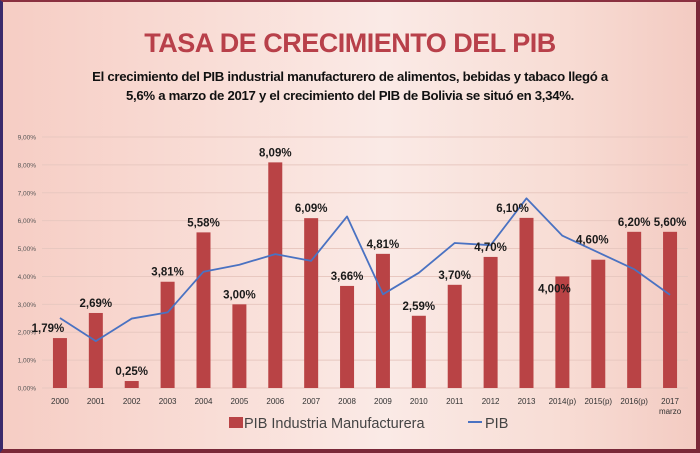  Describe the element at coordinates (311, 209) in the screenshot. I see `data-label: 6,09%` at that location.